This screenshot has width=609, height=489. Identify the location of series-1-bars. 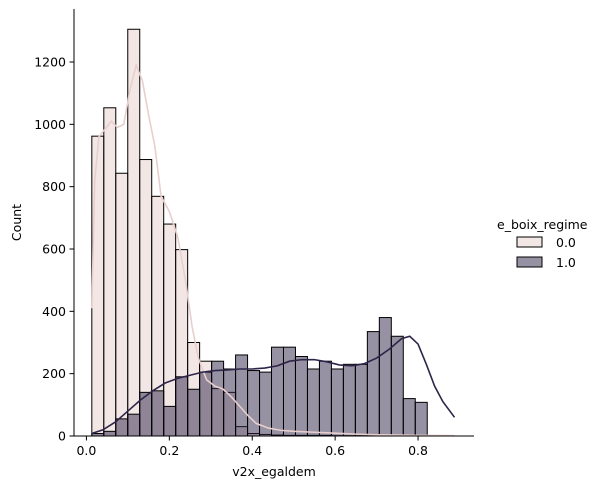
(259, 377).